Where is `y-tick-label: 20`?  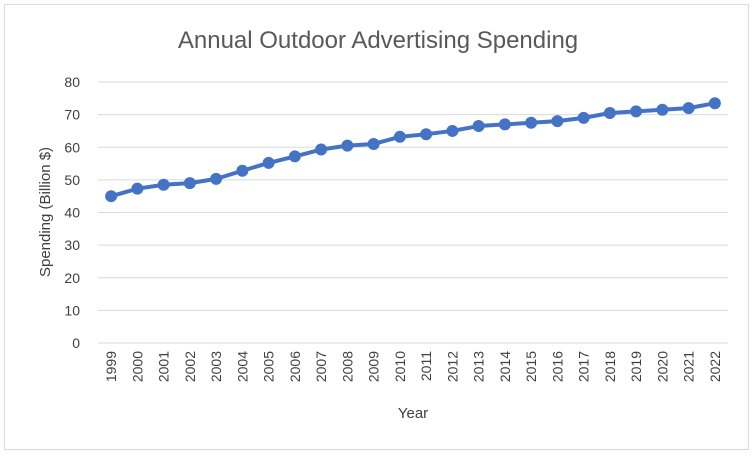 y-tick-label: 20 is located at coordinates (72, 278).